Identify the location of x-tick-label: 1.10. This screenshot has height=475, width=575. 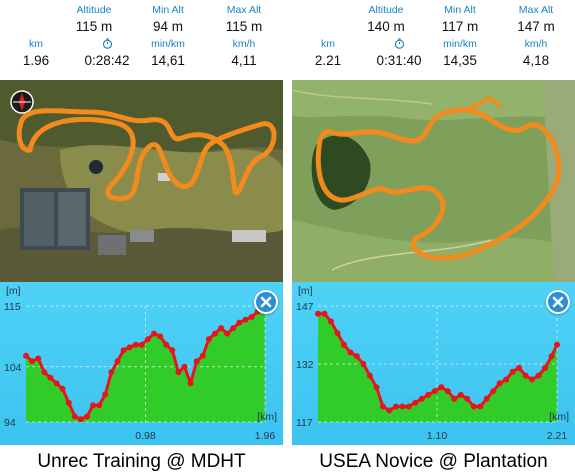
(437, 436).